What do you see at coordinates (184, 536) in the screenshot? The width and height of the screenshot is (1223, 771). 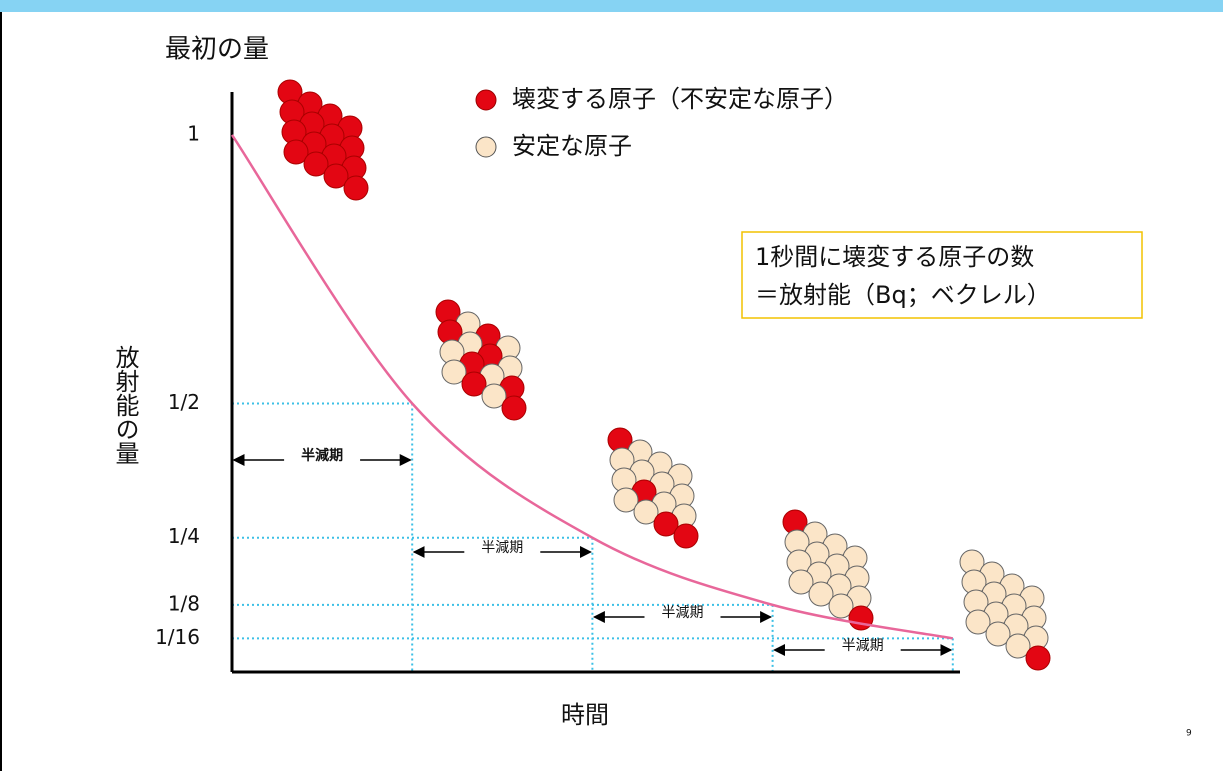 I see `y-tick-label: 1/4` at bounding box center [184, 536].